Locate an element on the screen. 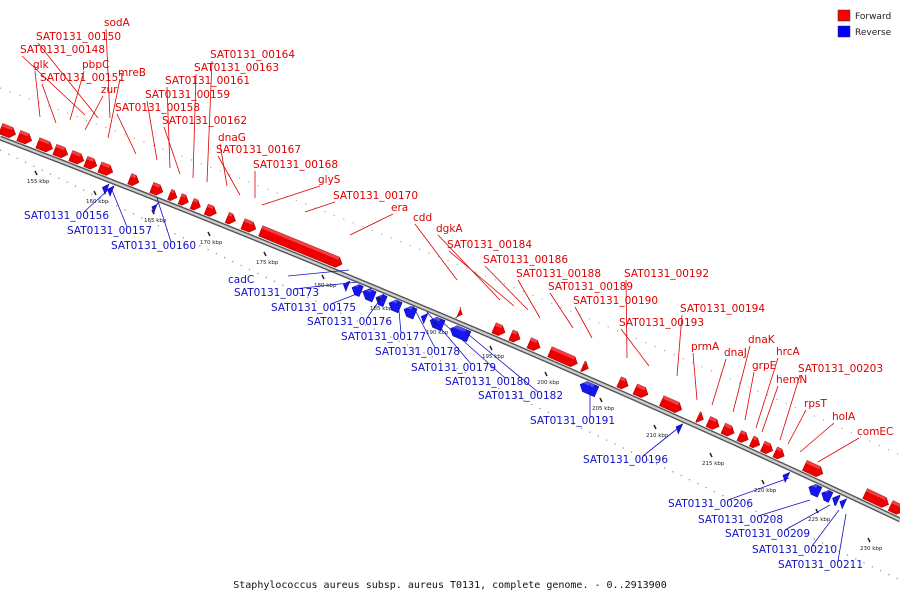 This screenshot has width=900, height=600. reverse-label-sat0131-00191: SAT0131_00191 is located at coordinates (572, 421).